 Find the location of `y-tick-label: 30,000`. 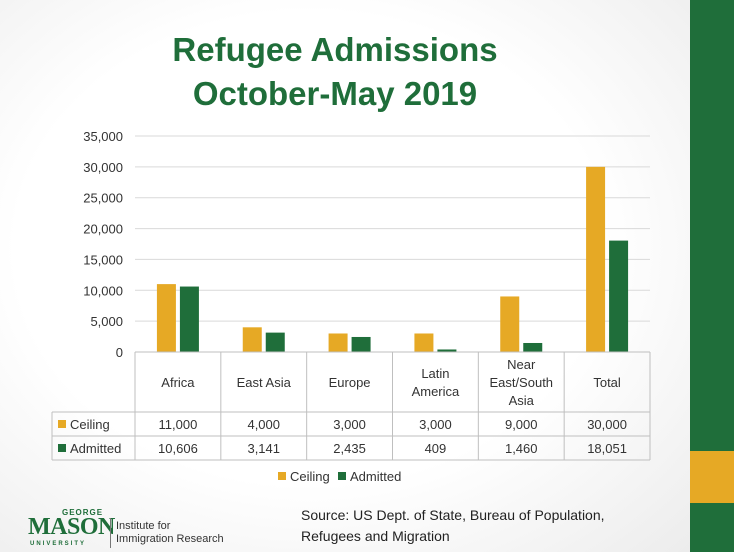

y-tick-label: 30,000 is located at coordinates (103, 167).